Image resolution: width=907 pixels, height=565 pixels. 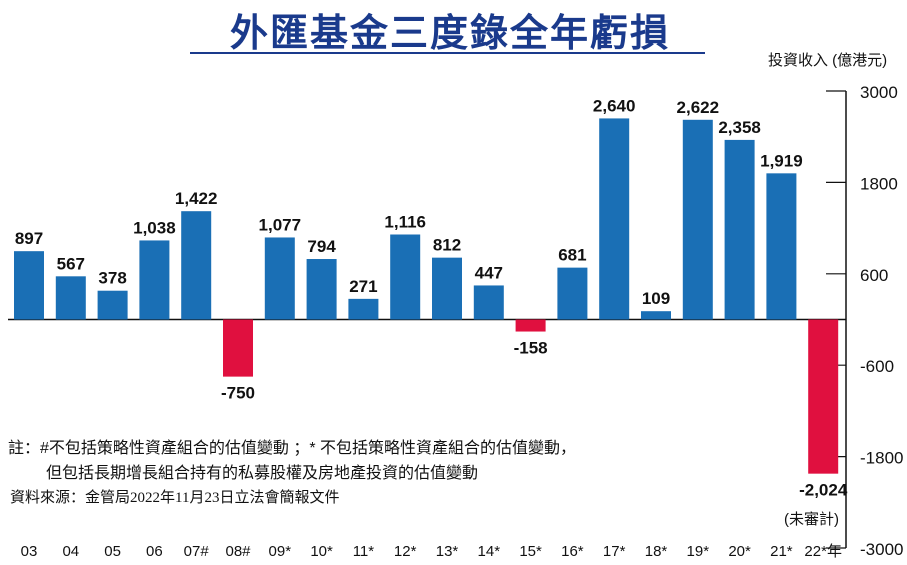 I want to click on x-tick-label: 21*, so click(x=781, y=551).